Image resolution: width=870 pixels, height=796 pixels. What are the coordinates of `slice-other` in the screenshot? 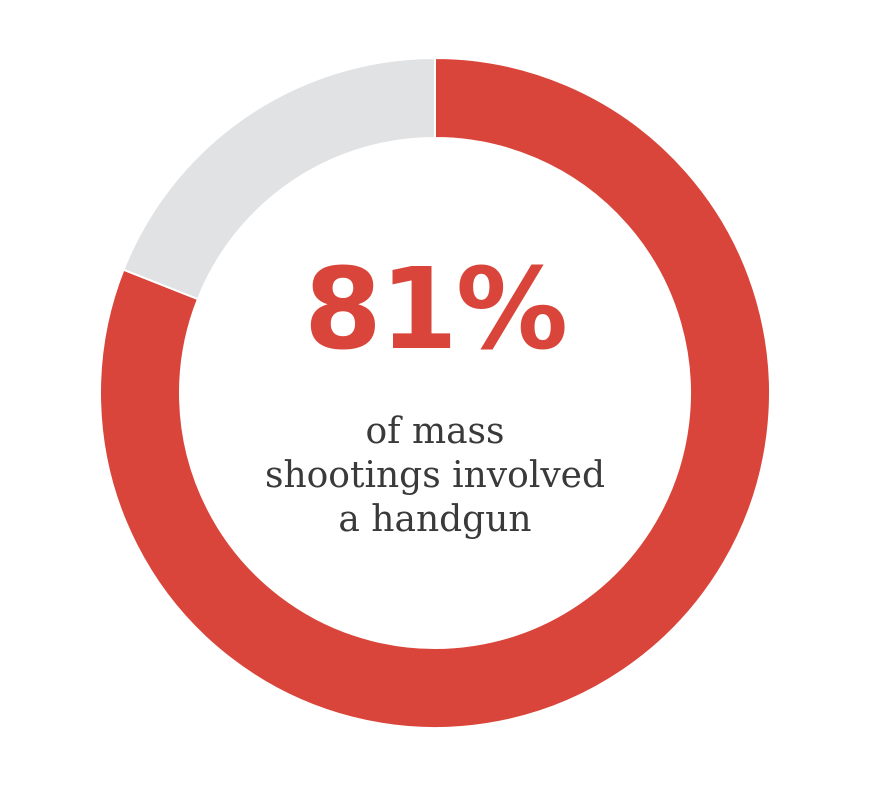 It's located at (279, 178).